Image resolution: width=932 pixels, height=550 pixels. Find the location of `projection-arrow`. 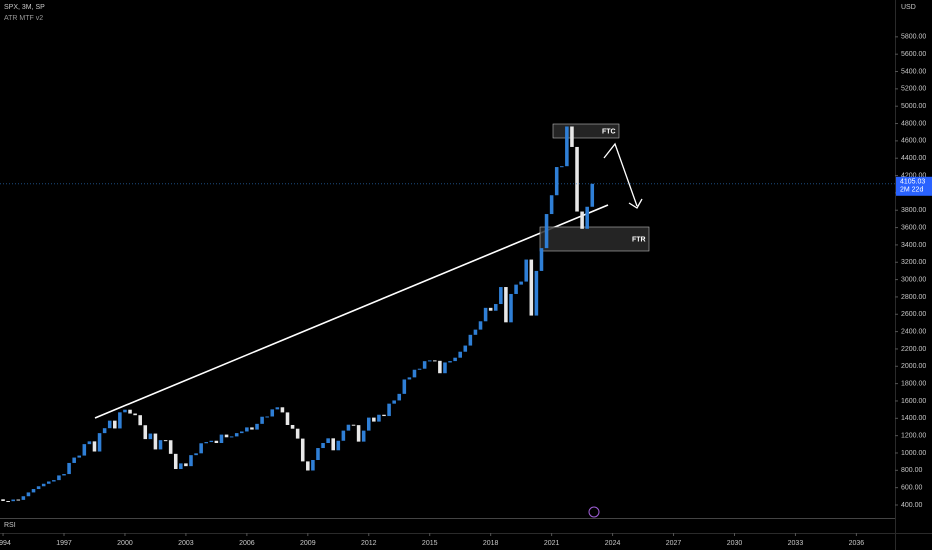

projection-arrow is located at coordinates (620, 174).